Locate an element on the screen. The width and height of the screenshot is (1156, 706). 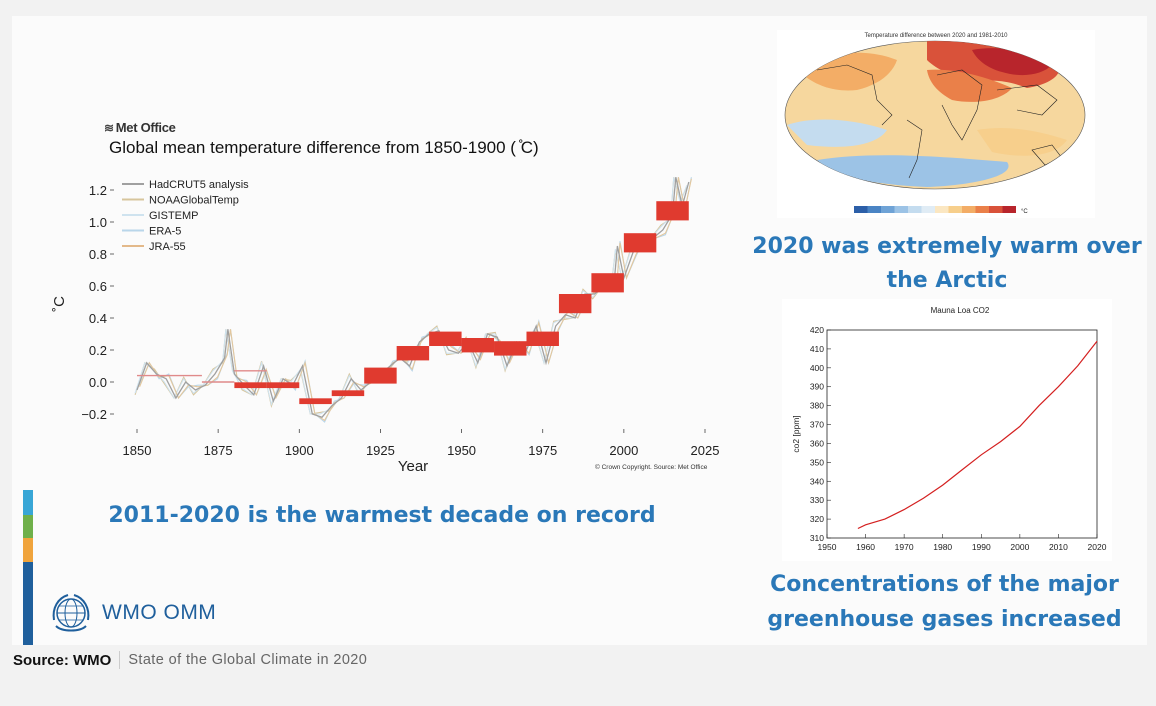
y-tick-label: 1.0 is located at coordinates (98, 222).